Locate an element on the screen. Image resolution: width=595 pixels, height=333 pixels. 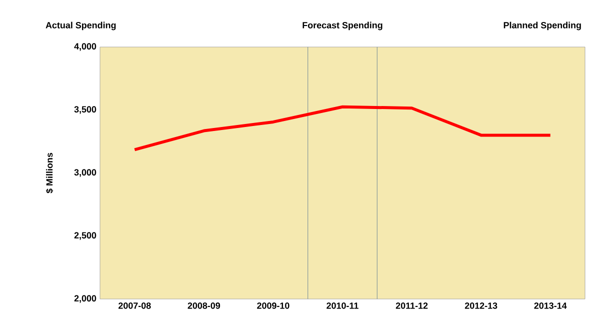
x-tick-label: 2012-13 is located at coordinates (481, 305).